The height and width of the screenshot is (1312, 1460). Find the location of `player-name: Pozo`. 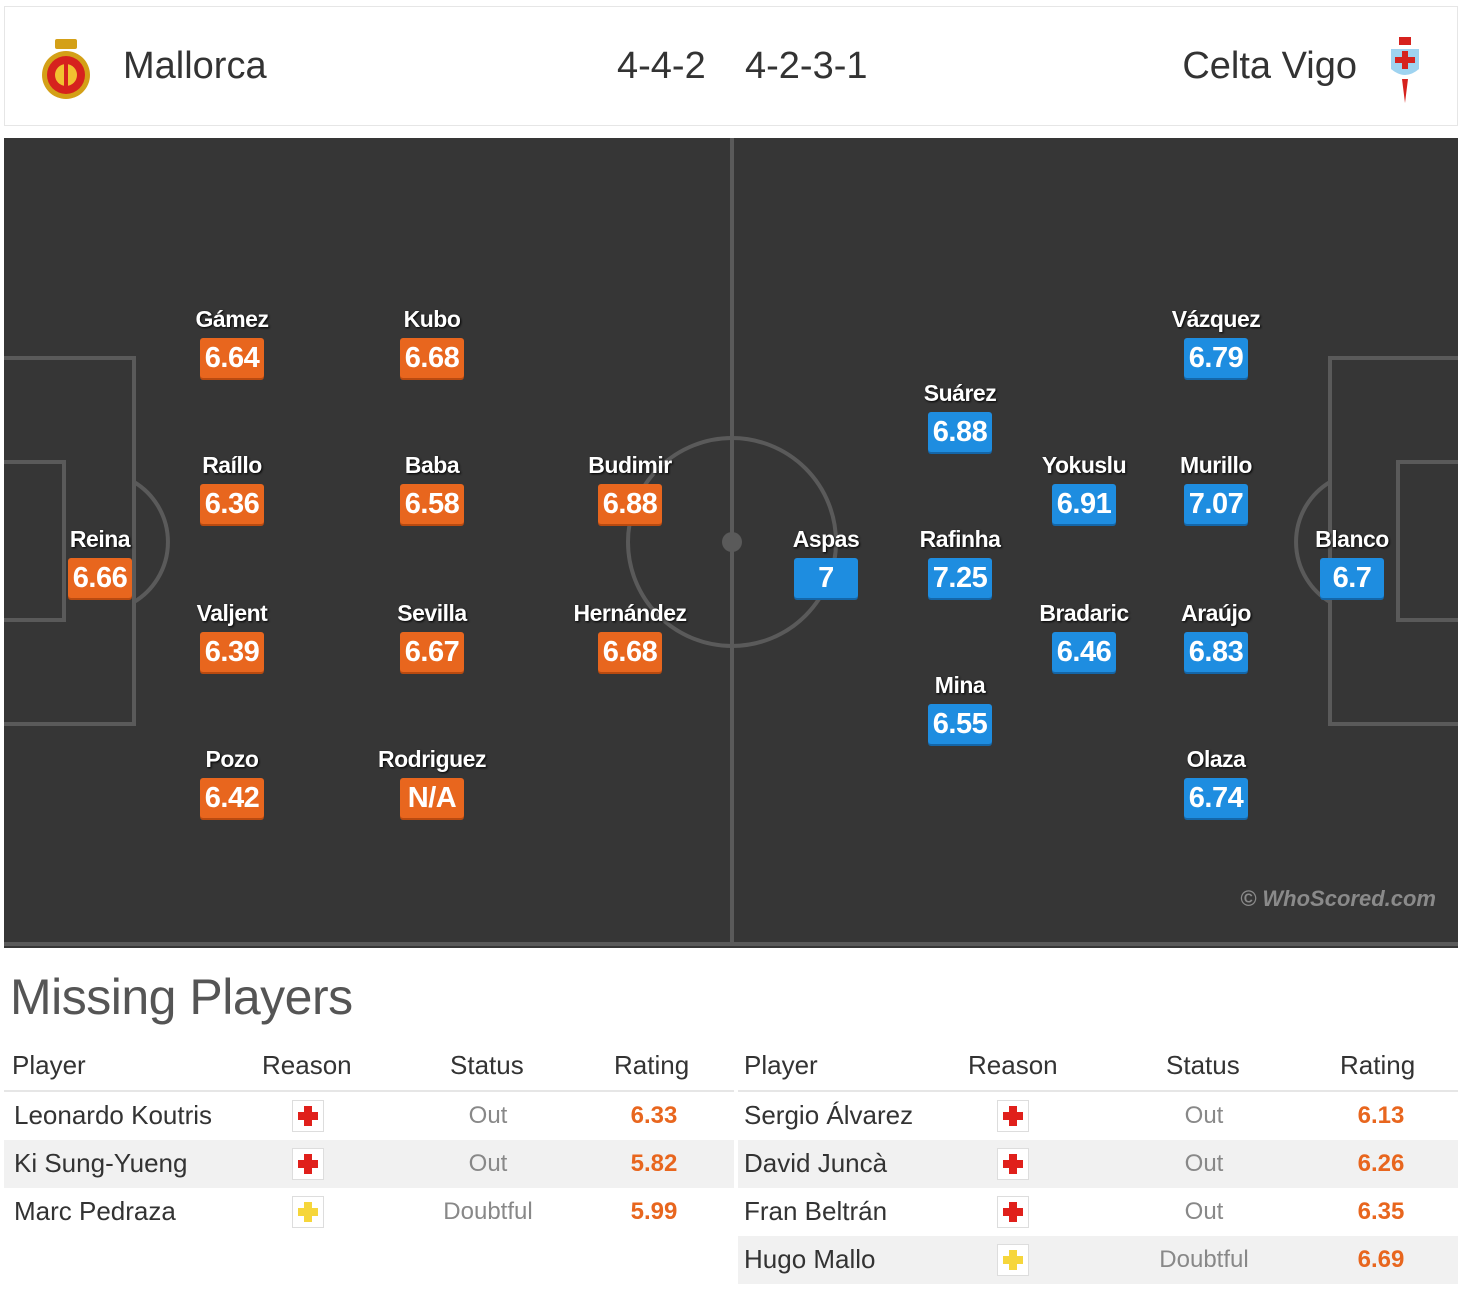

player-name: Pozo is located at coordinates (232, 759).